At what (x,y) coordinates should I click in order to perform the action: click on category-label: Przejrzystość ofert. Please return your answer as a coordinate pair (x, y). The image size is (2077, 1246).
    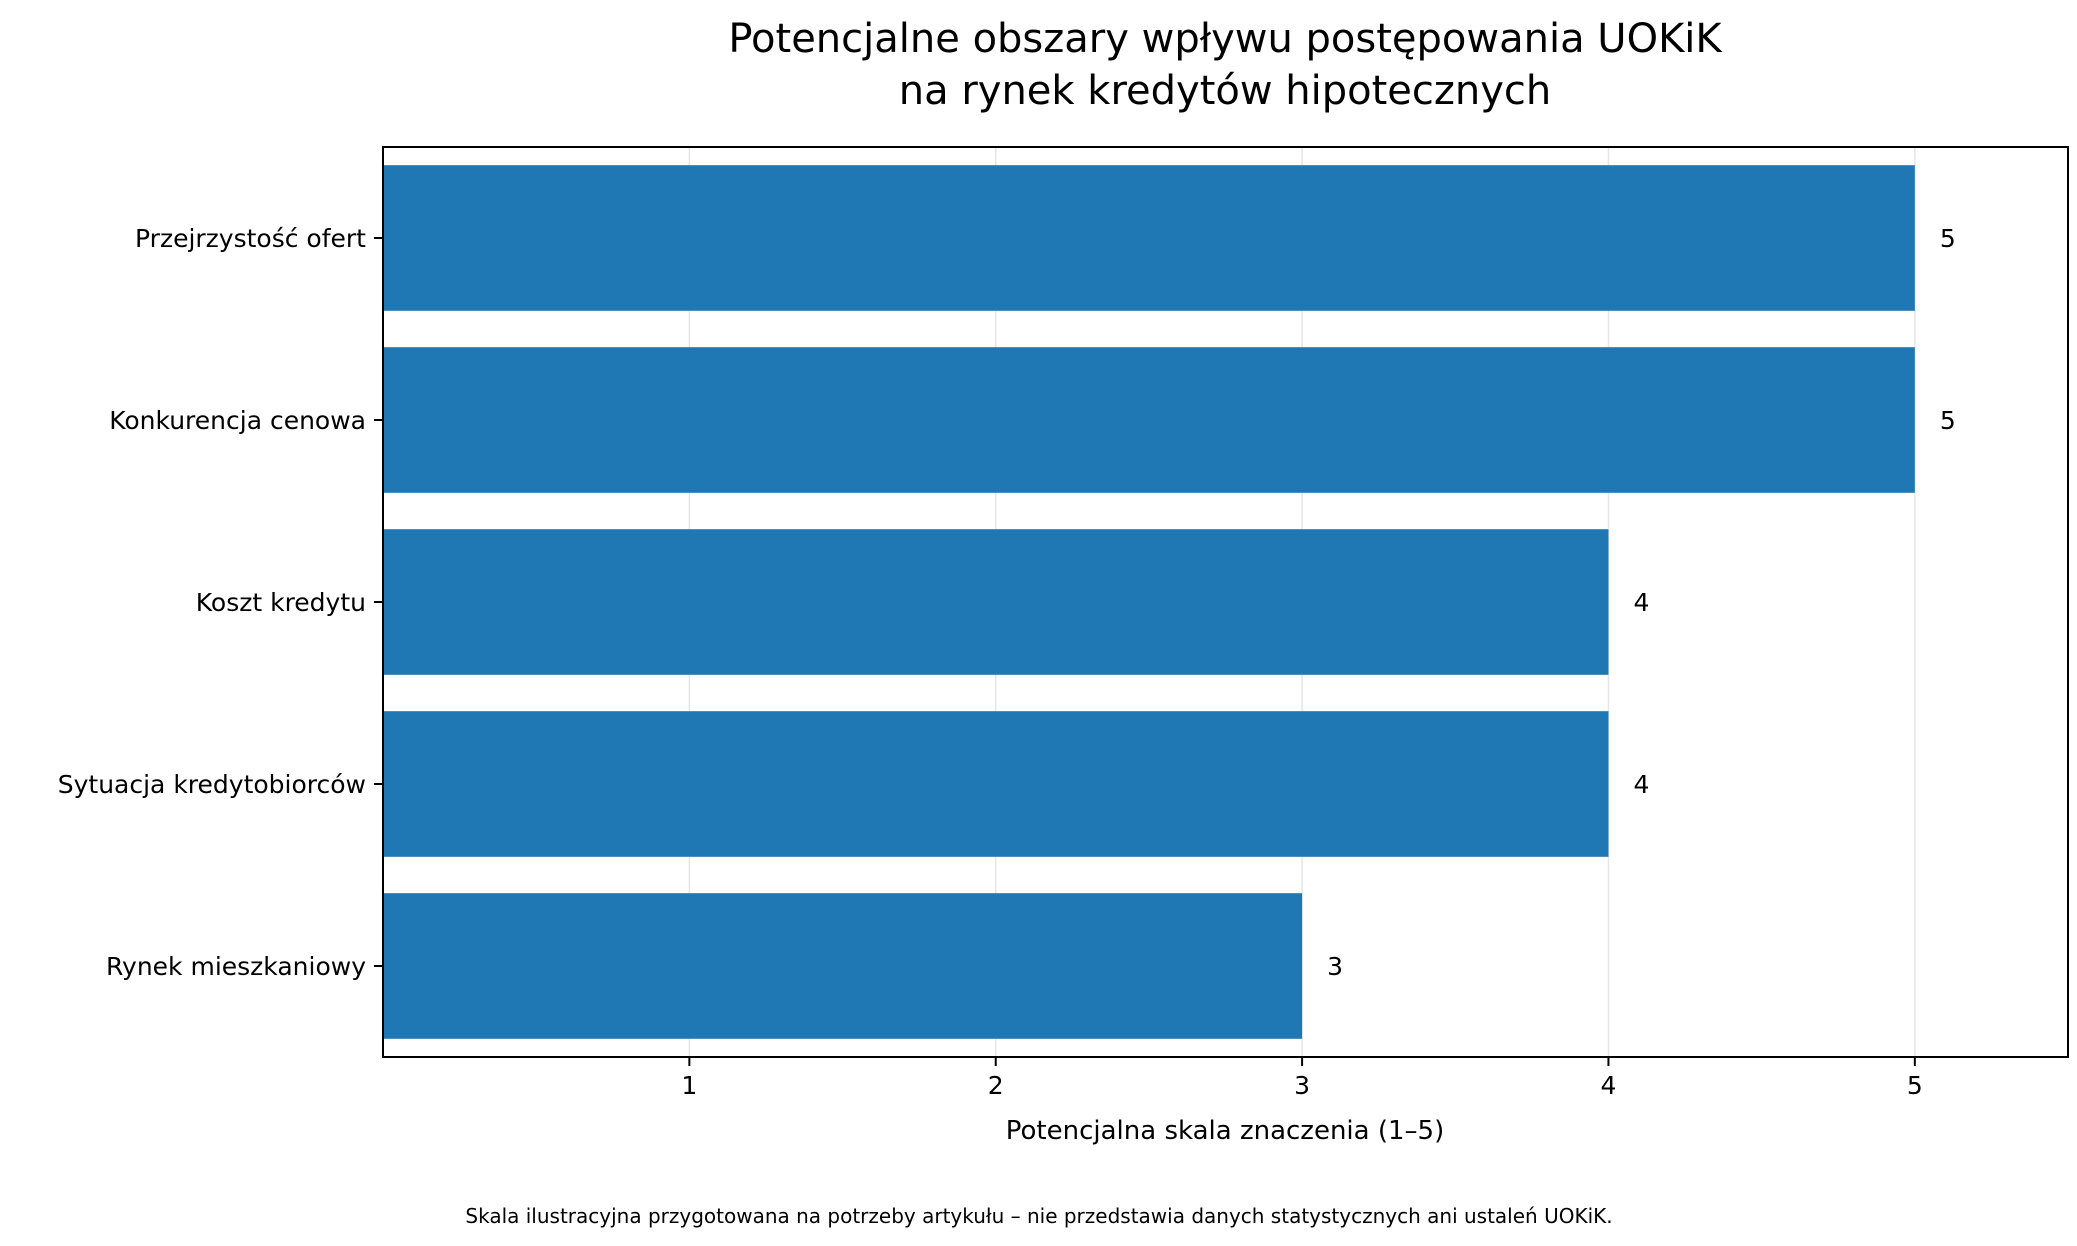
    Looking at the image, I should click on (250, 238).